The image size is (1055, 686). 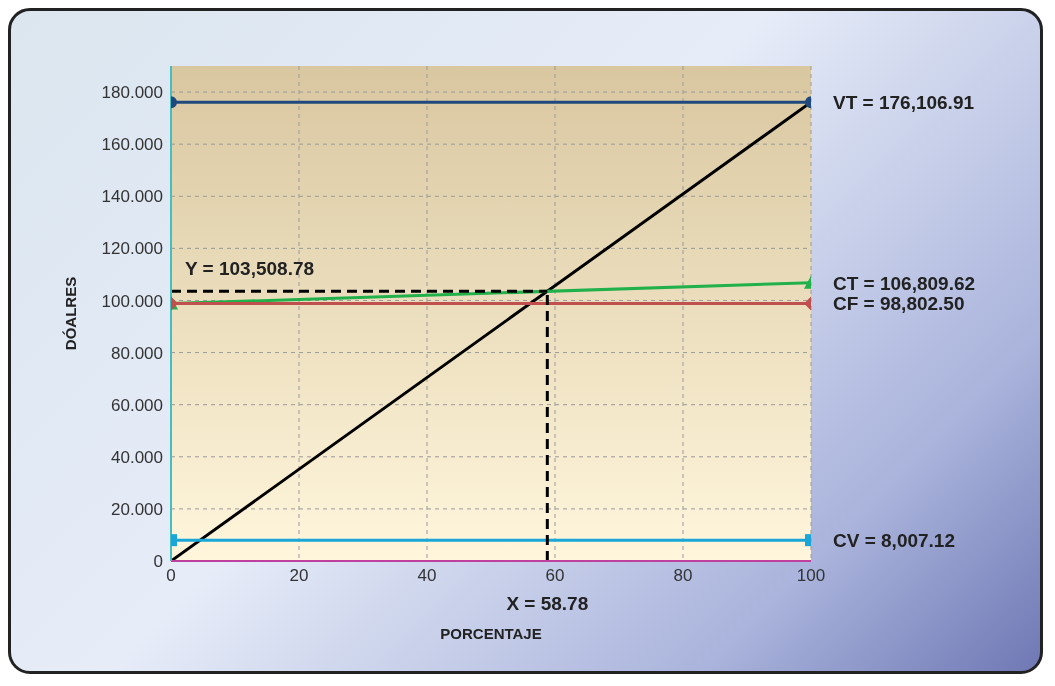 I want to click on annotation: CT = 106,809.62, so click(x=904, y=283).